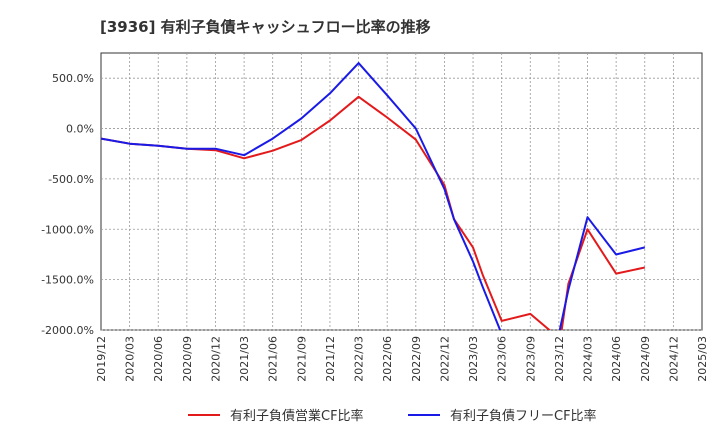 The width and height of the screenshot is (720, 440). I want to click on legend: 有利子負債営業CF比率 有利子負債フリーCF比率, so click(392, 416).